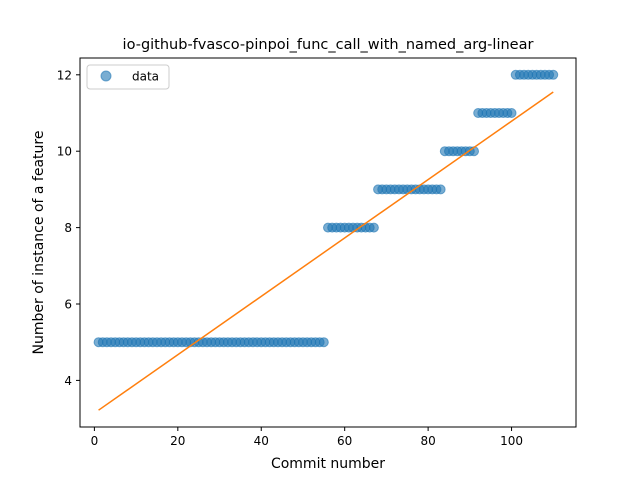 The width and height of the screenshot is (640, 480). Describe the element at coordinates (128, 77) in the screenshot. I see `legend: data` at that location.